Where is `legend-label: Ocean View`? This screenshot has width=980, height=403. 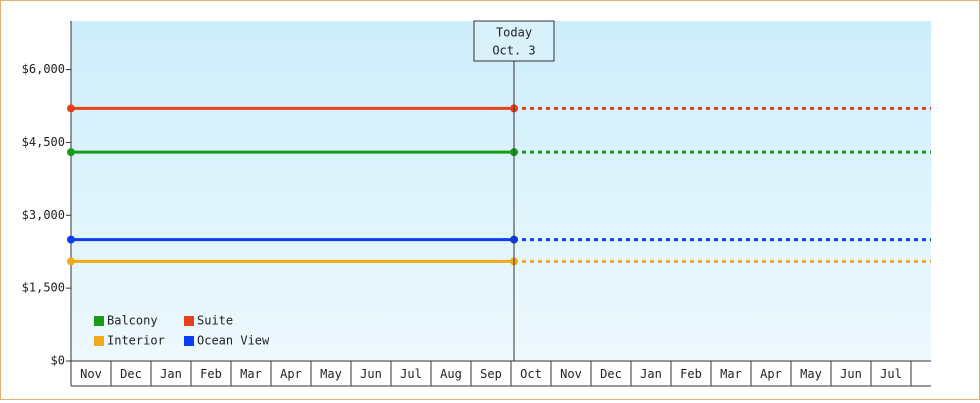
legend-label: Ocean View is located at coordinates (233, 341).